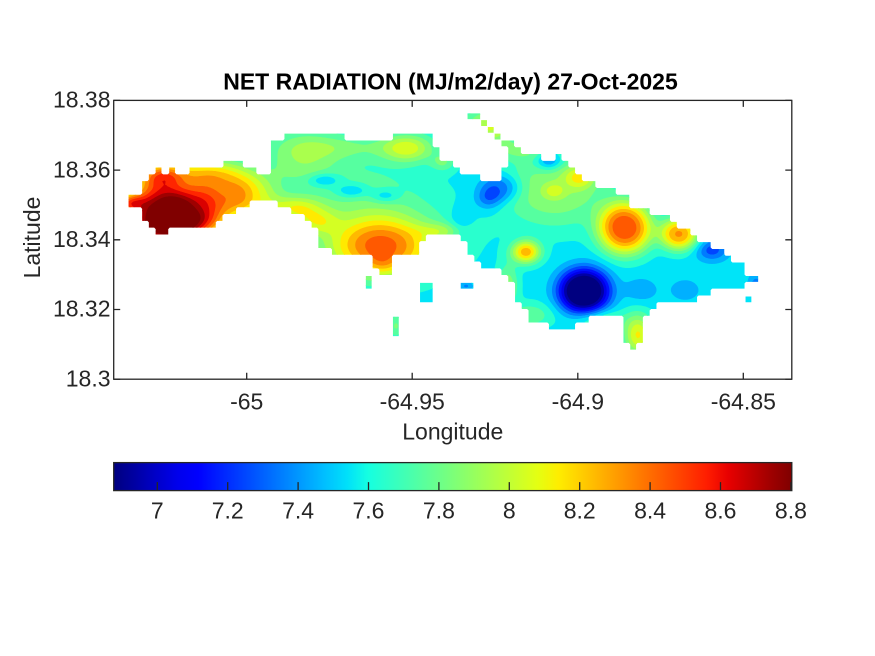  I want to click on svg-text: Longitude, so click(452, 432).